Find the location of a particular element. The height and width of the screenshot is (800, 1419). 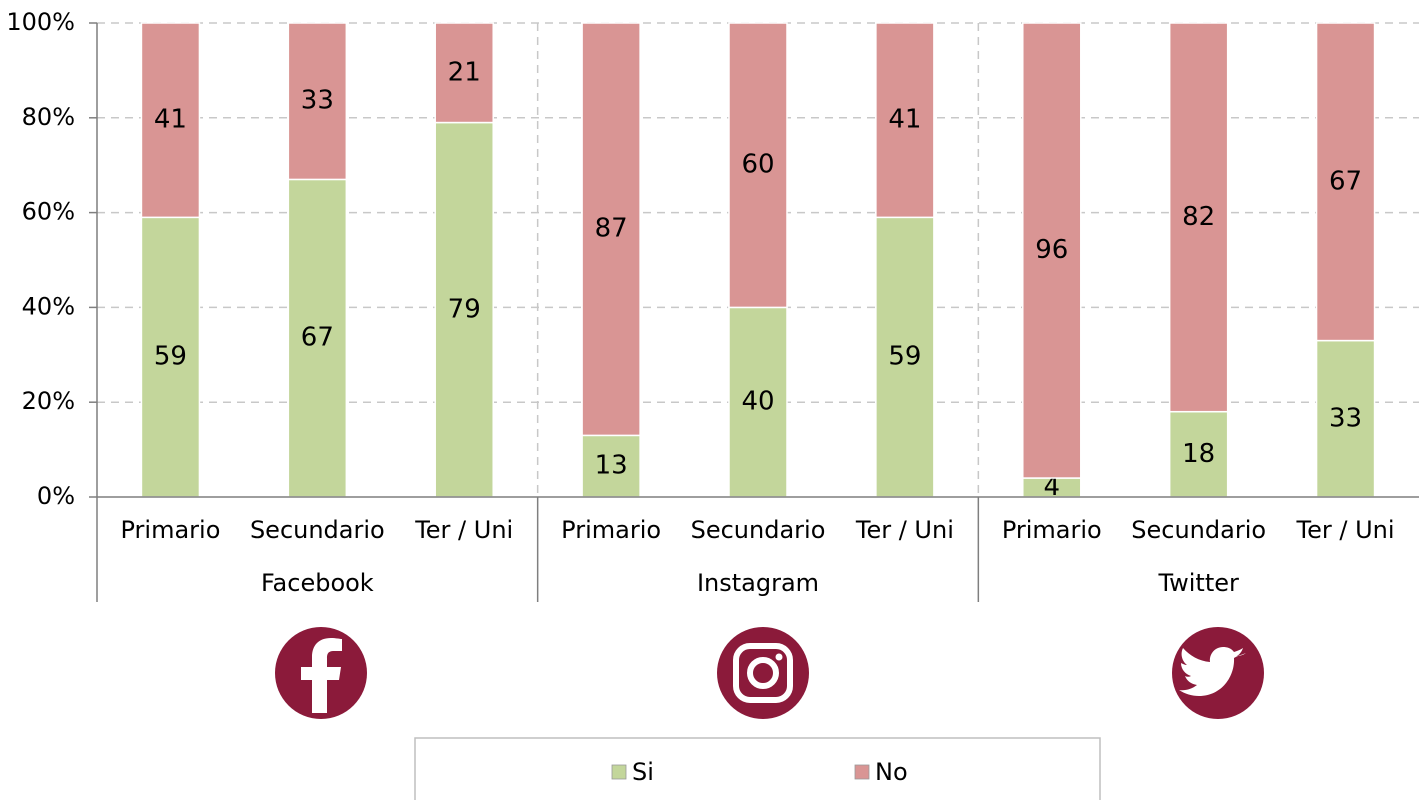

data-label: 40 is located at coordinates (757, 402).